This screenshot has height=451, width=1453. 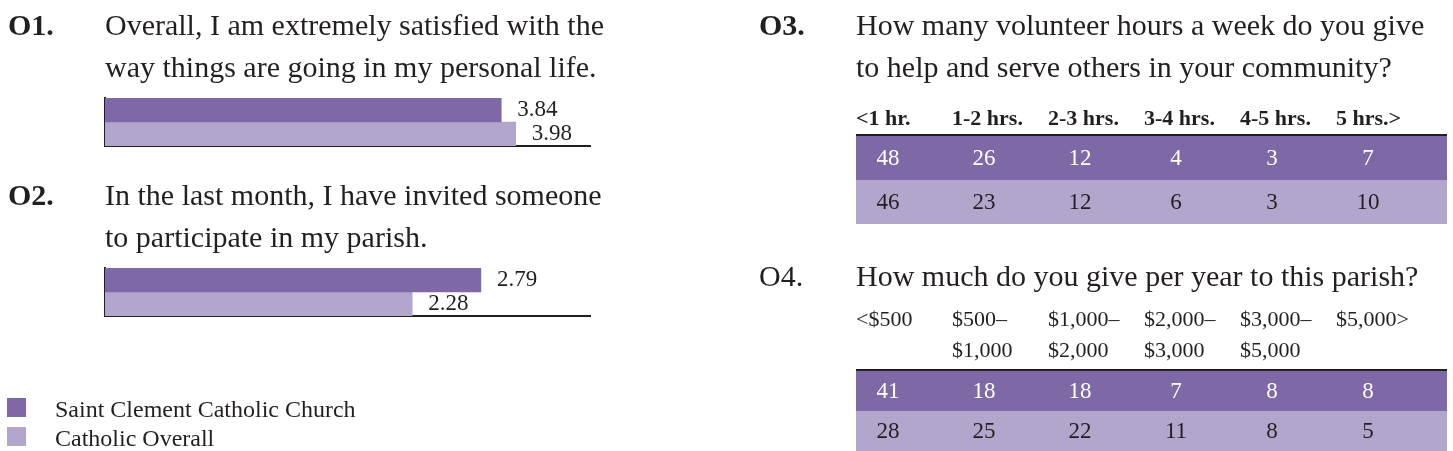 I want to click on text: O4., so click(x=781, y=276).